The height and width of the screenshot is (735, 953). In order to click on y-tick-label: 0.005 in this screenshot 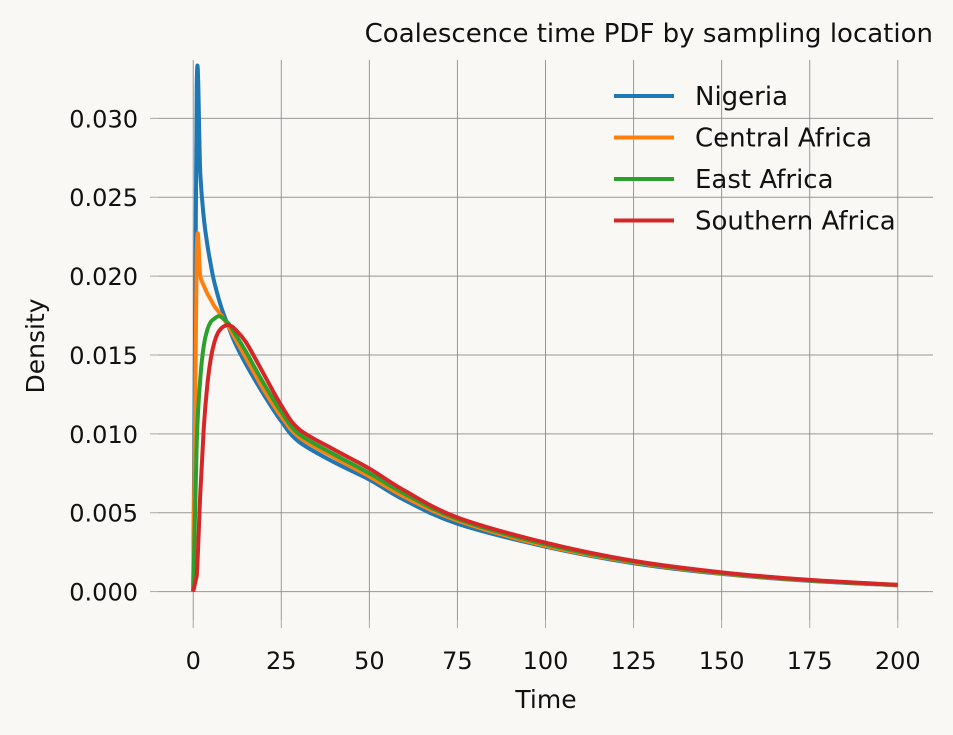, I will do `click(103, 514)`.